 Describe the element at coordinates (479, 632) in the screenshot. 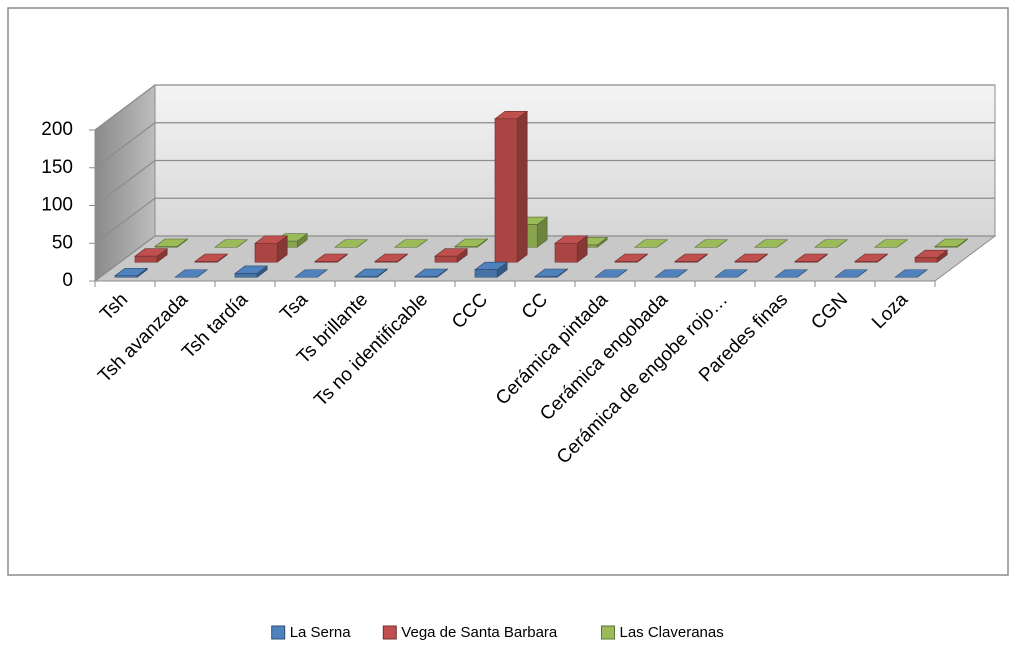

I see `legend-label: Vega de Santa Barbara` at that location.